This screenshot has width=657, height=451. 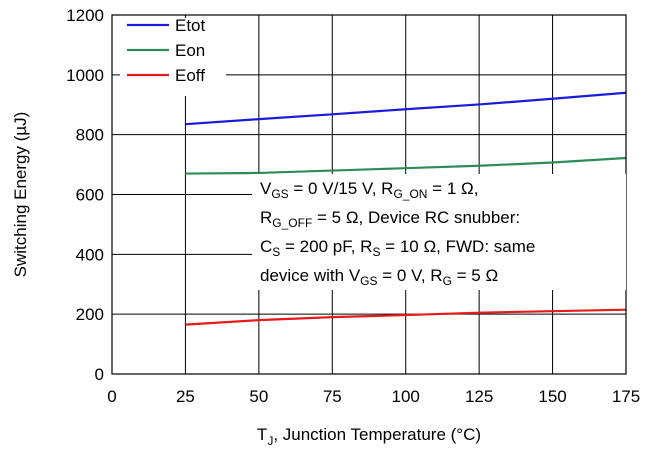 What do you see at coordinates (111, 396) in the screenshot?
I see `x-tick-label-0: 0` at bounding box center [111, 396].